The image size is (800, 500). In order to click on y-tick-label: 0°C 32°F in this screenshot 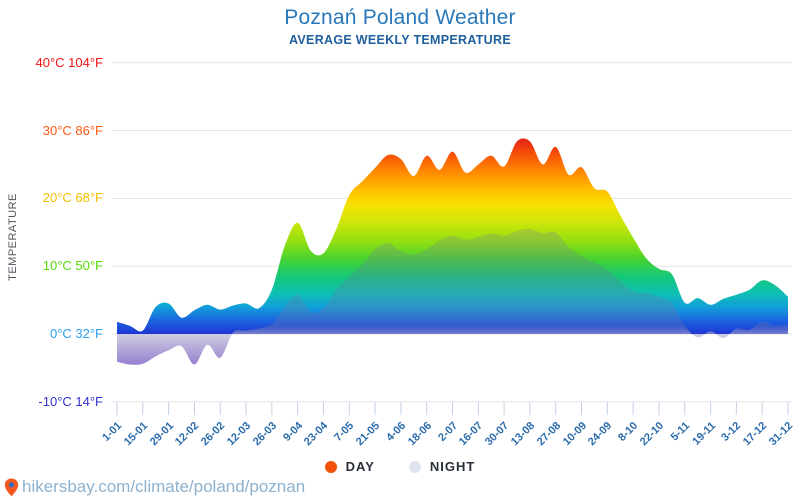, I will do `click(76, 333)`.